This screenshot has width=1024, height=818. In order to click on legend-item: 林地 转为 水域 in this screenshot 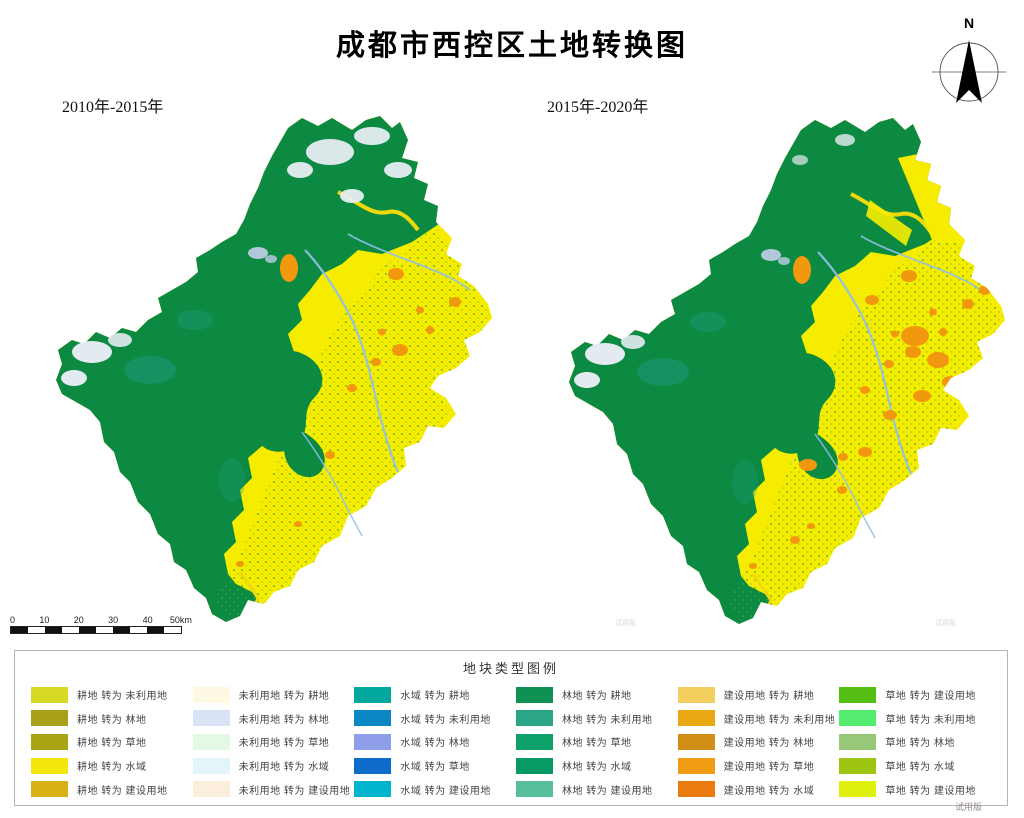, I will do `click(597, 766)`.